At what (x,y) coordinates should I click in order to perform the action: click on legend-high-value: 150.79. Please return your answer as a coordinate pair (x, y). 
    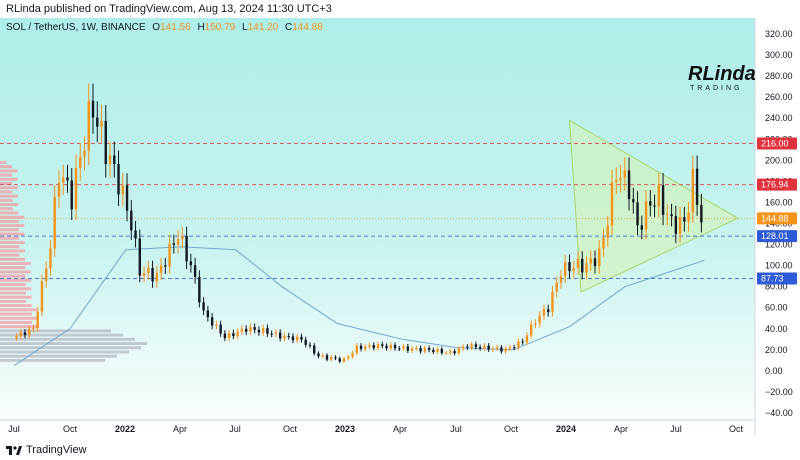
    Looking at the image, I should click on (220, 27).